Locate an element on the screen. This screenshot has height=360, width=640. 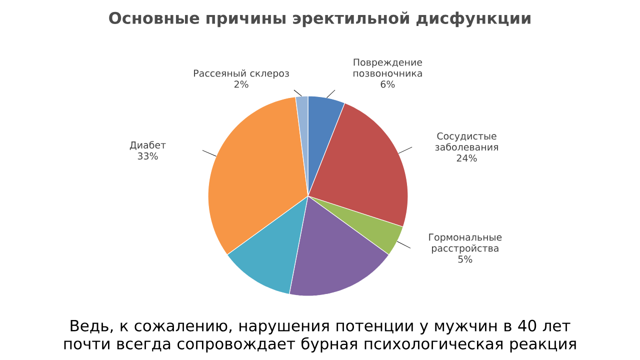
slice-label: Повреждение позвоночника is located at coordinates (388, 67).